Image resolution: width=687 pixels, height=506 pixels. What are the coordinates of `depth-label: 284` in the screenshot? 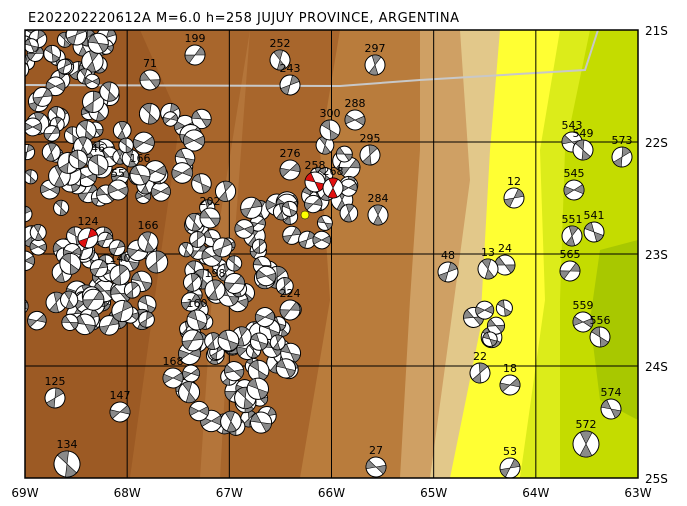 It's located at (378, 198).